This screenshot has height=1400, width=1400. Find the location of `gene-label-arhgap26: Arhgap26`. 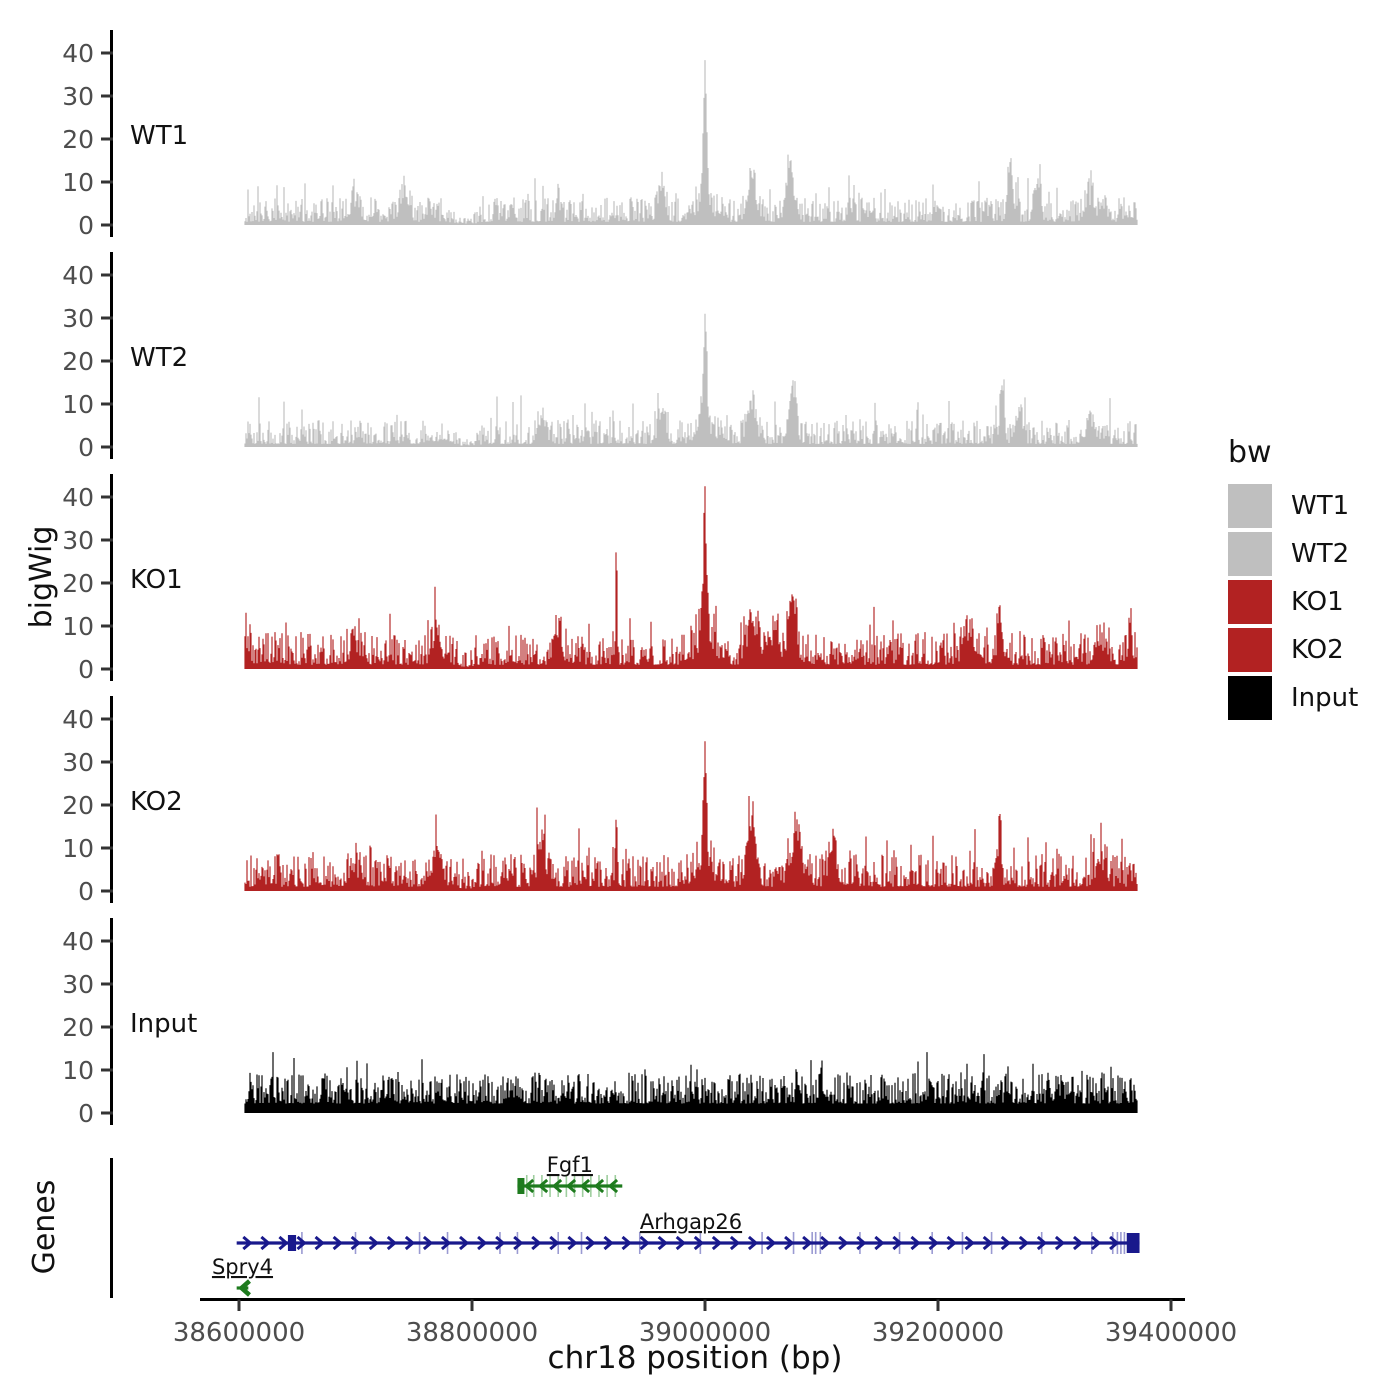

gene-label-arhgap26: Arhgap26 is located at coordinates (691, 1222).